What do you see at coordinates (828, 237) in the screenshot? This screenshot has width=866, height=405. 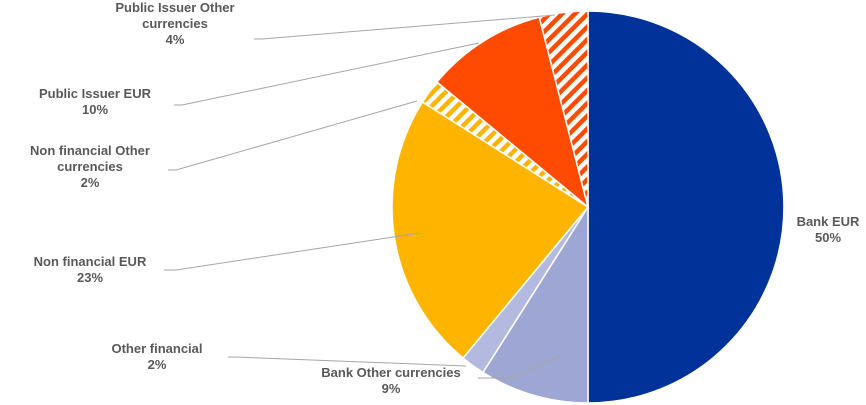 I see `slice-value-label: 50%` at bounding box center [828, 237].